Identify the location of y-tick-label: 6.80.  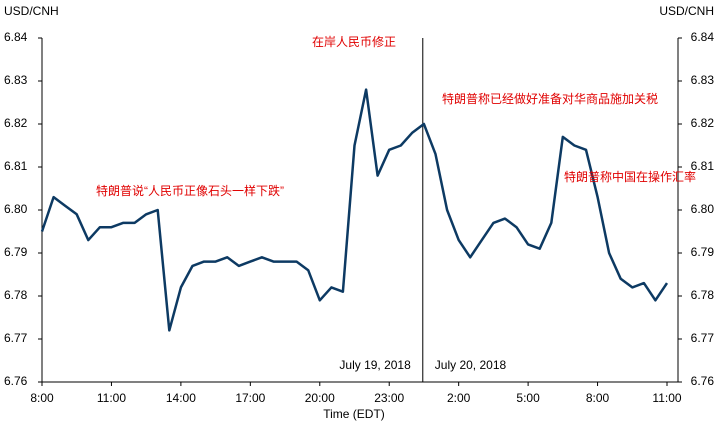
(16, 209).